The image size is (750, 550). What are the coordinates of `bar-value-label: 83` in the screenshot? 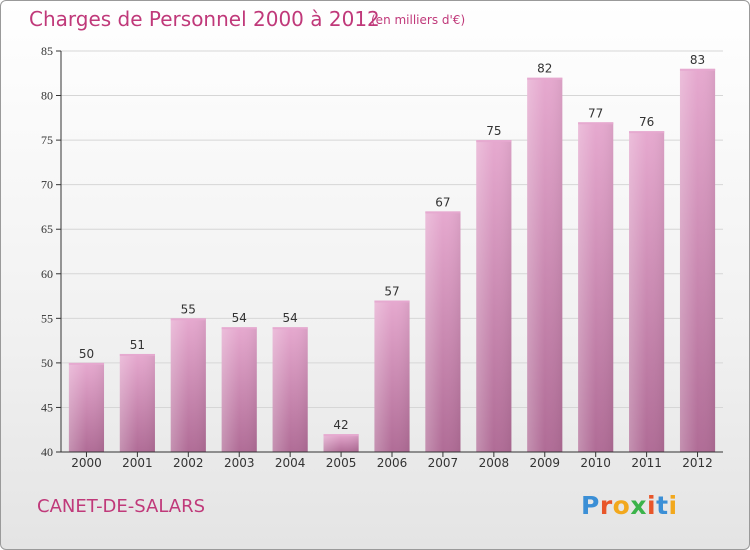 It's located at (697, 60).